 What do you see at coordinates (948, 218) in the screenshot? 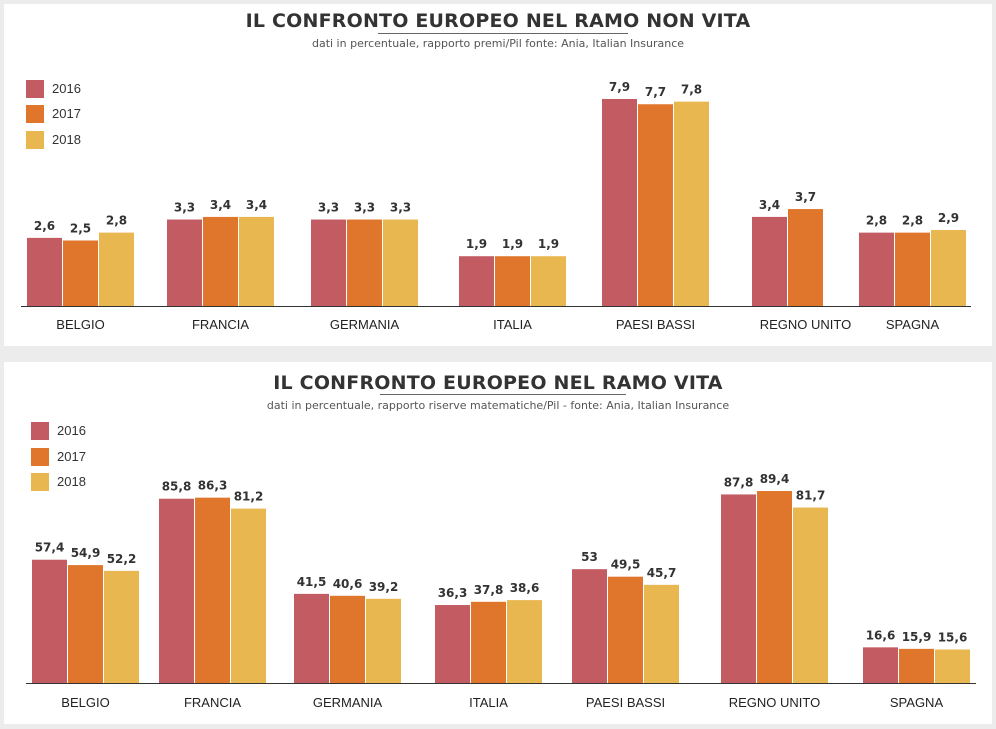
I see `data-label-spagna-2018: 2,9` at bounding box center [948, 218].